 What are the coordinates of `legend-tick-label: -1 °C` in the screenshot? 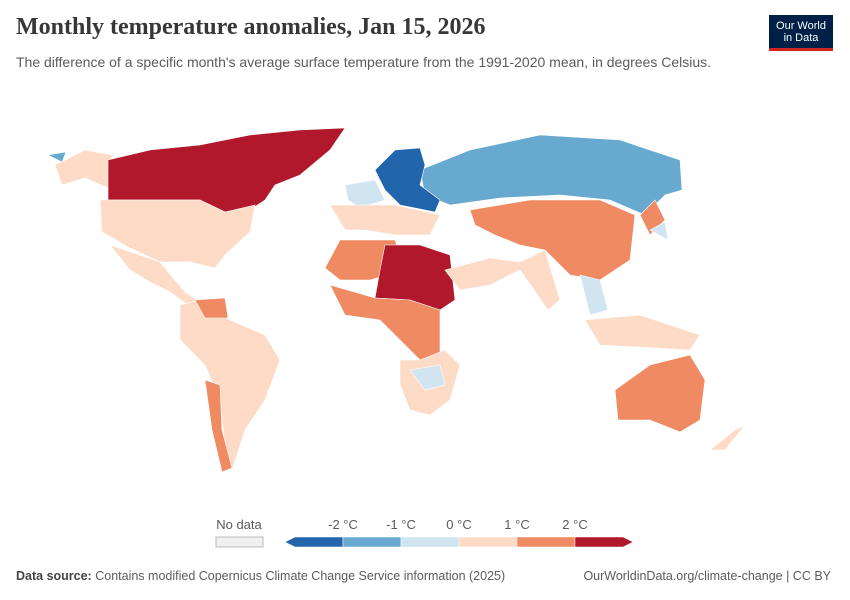 It's located at (401, 524).